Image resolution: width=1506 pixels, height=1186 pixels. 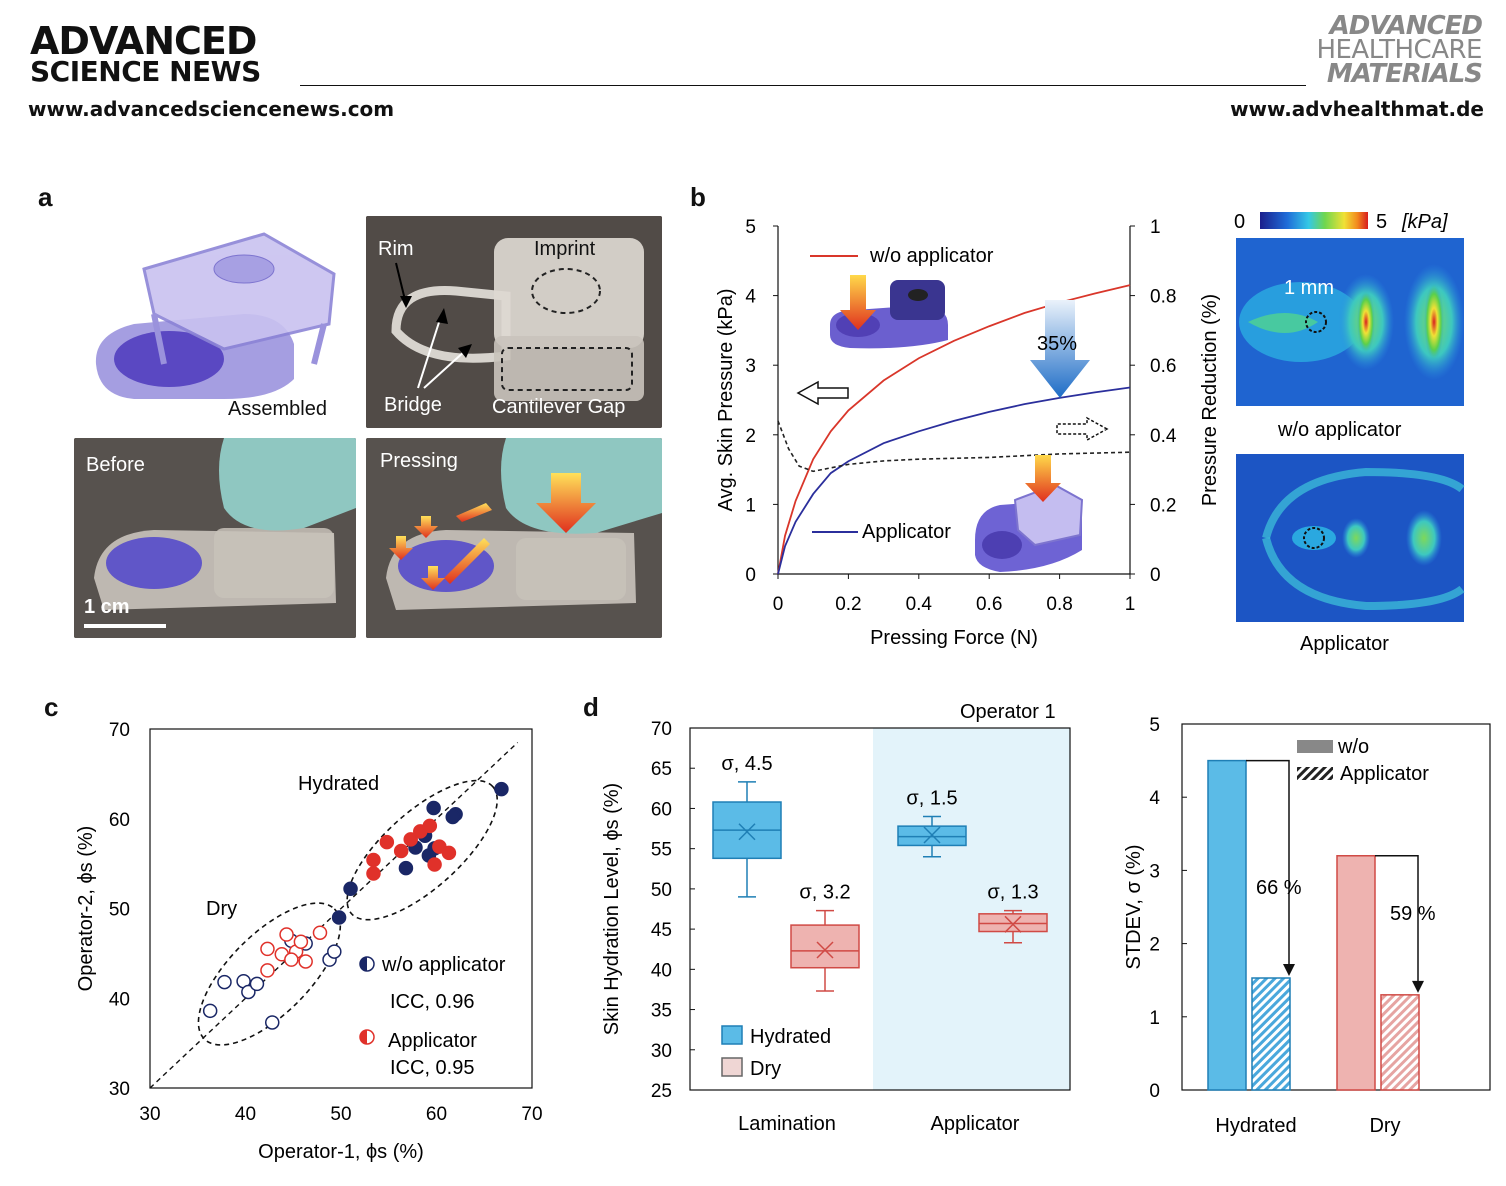 What do you see at coordinates (1339, 430) in the screenshot?
I see `heatmap-wo-caption: w/o applicator` at bounding box center [1339, 430].